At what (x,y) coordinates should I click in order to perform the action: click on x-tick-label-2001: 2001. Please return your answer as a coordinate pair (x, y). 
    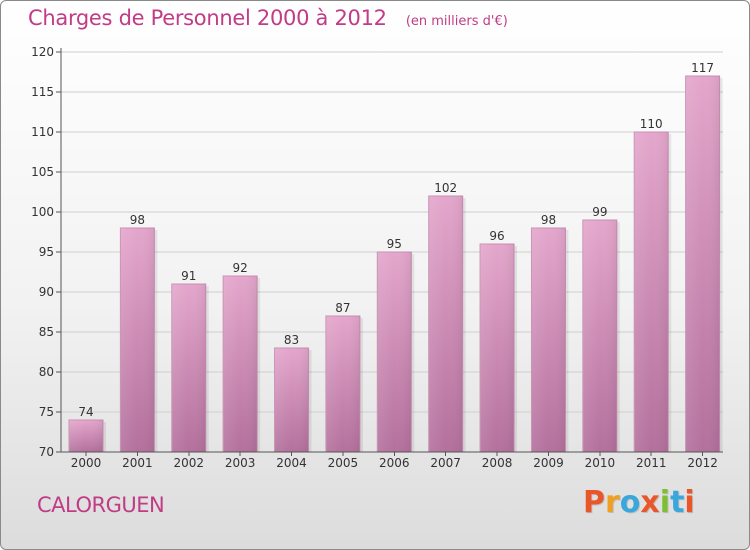
    Looking at the image, I should click on (137, 463).